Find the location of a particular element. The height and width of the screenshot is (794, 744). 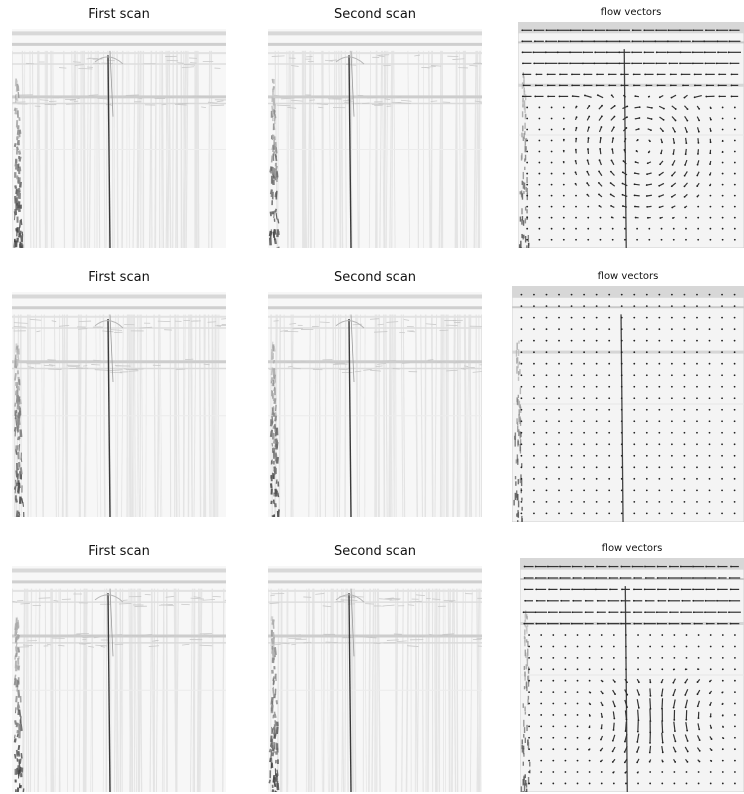

row-2-second-scan-panel: Second scan is located at coordinates (375, 393).